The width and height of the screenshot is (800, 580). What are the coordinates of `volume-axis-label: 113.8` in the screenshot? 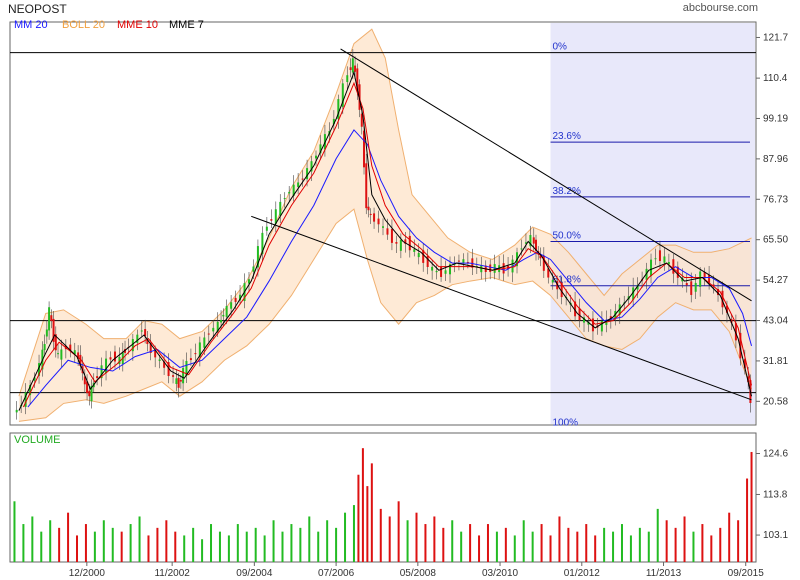 It's located at (775, 494).